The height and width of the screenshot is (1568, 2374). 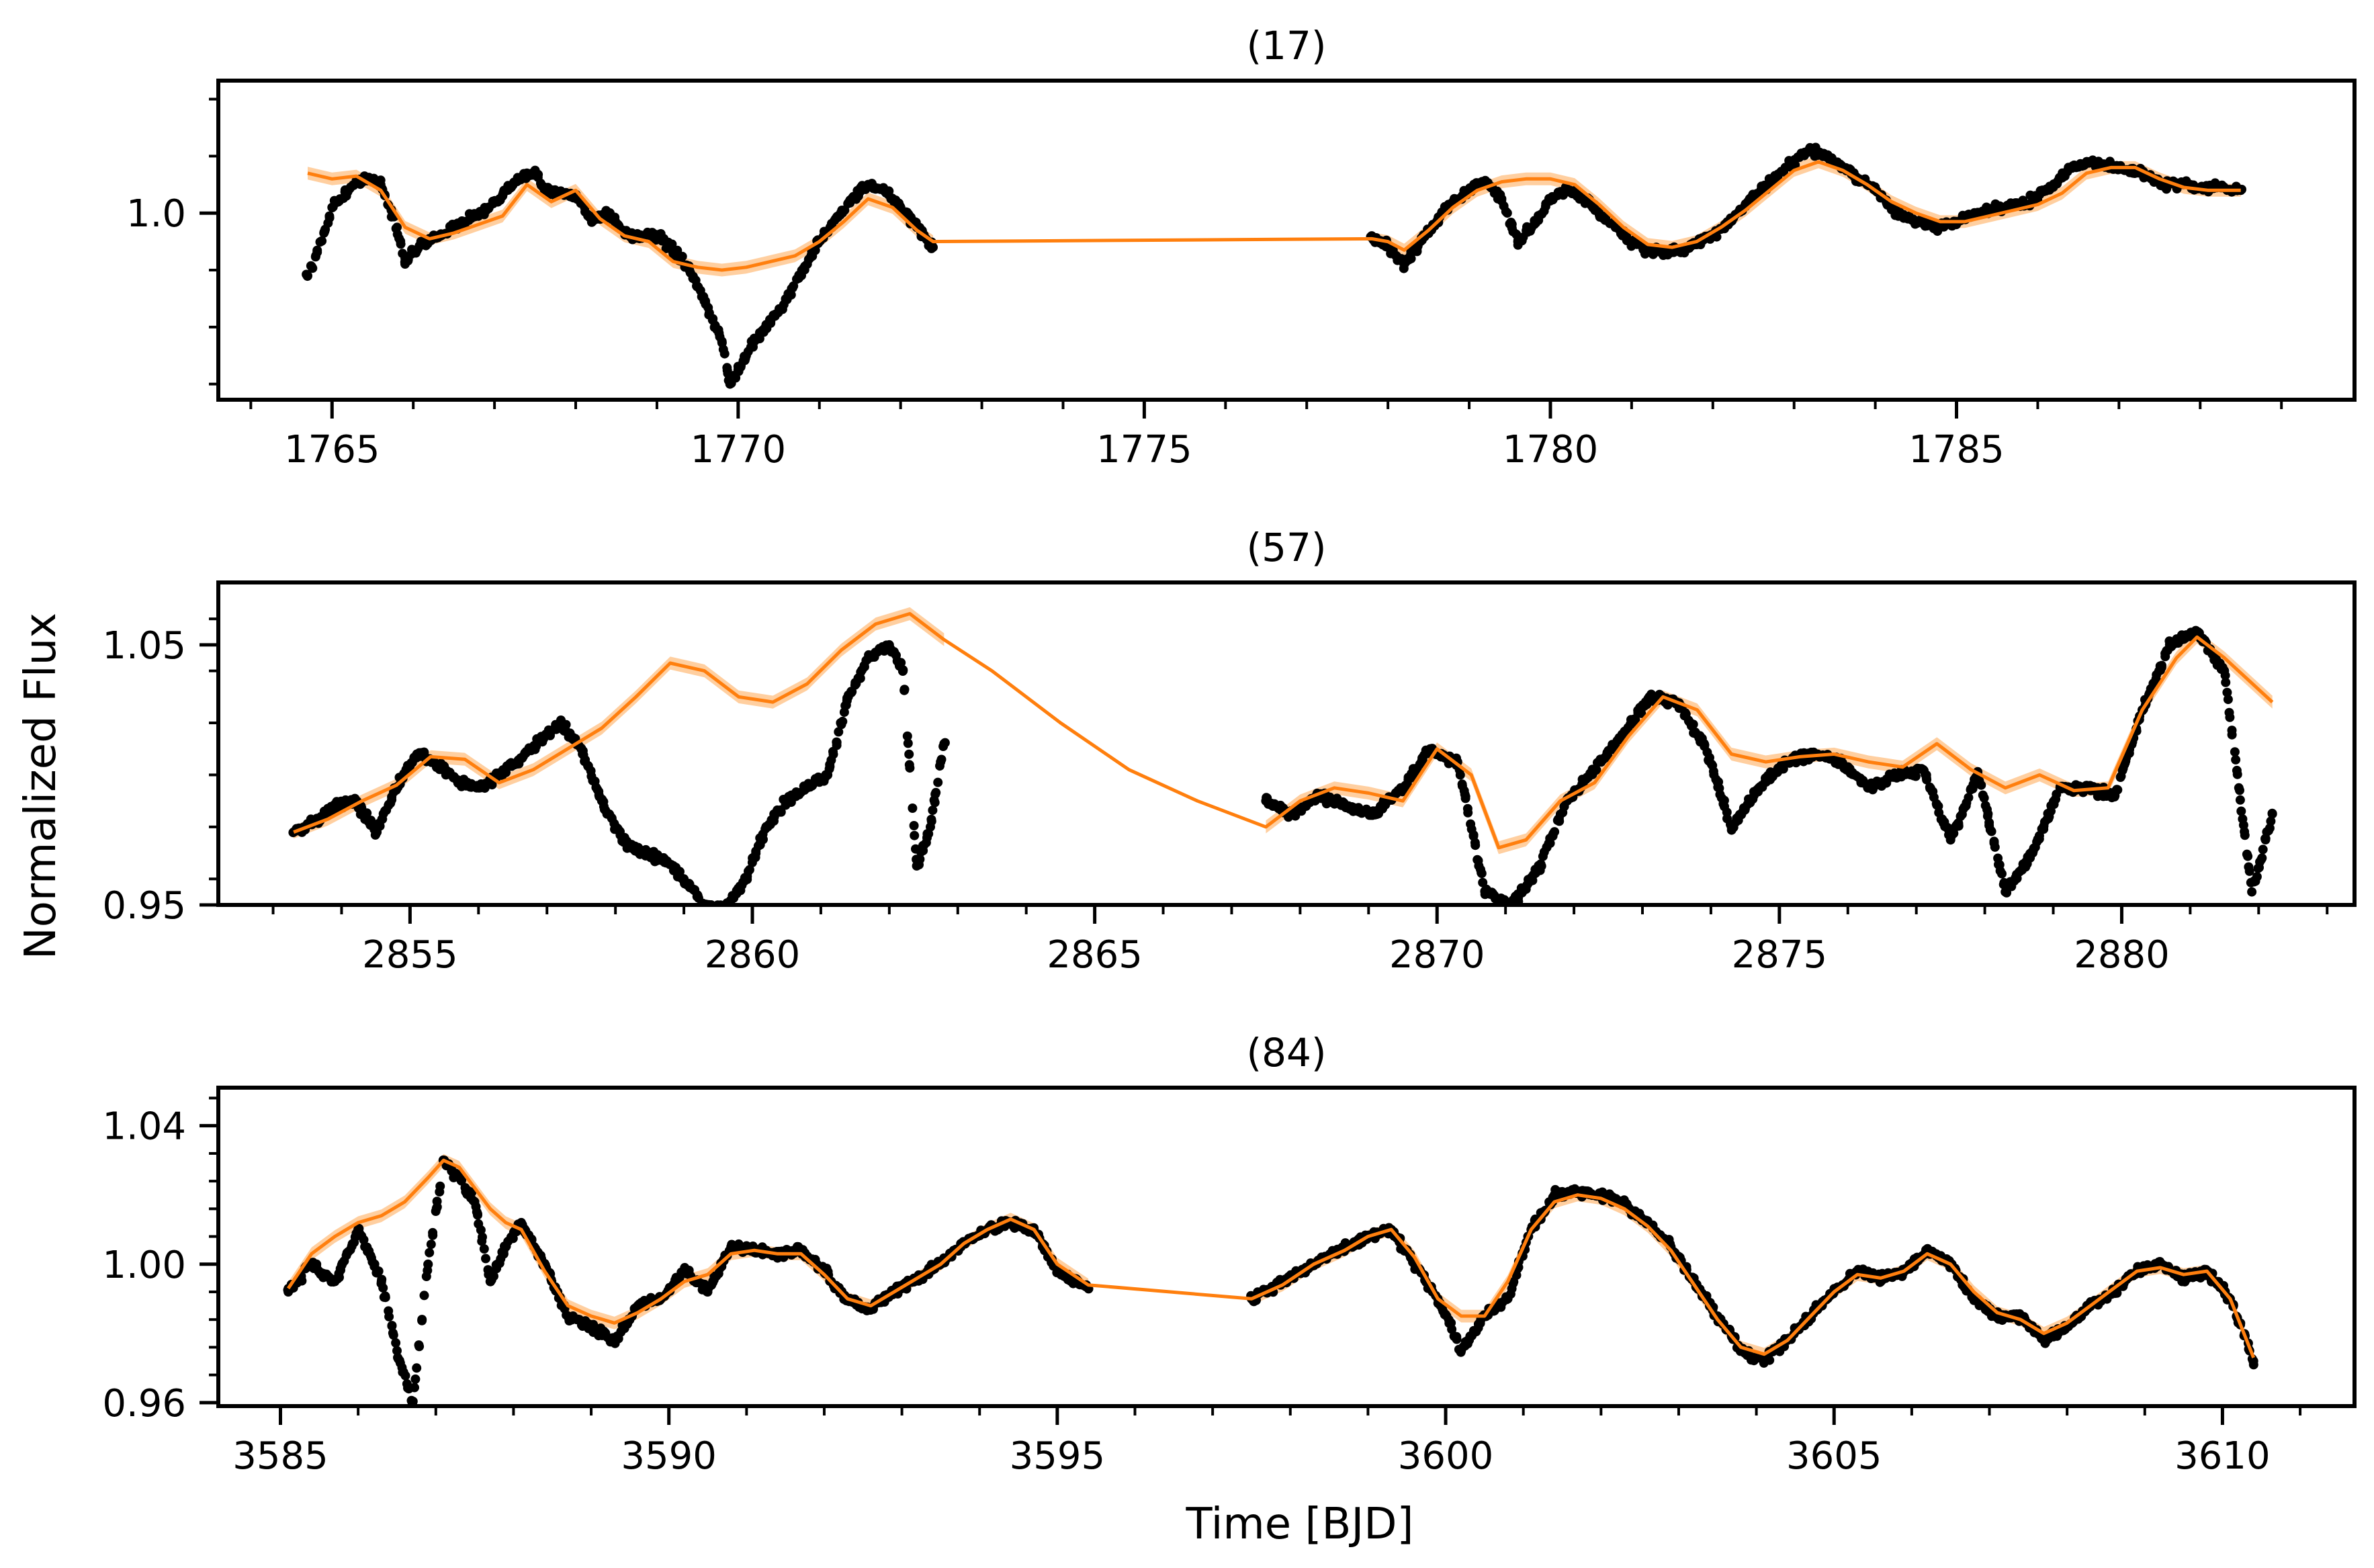 I want to click on x-tick-label: 3590, so click(x=669, y=1456).